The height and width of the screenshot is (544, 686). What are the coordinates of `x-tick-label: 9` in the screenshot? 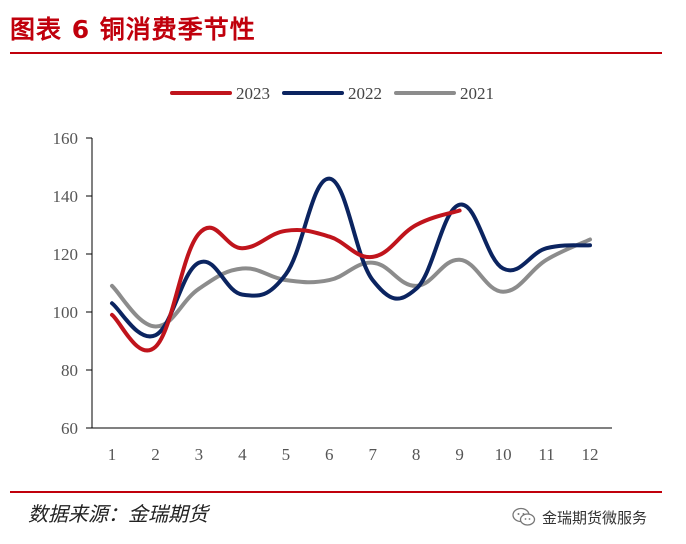 It's located at (459, 454).